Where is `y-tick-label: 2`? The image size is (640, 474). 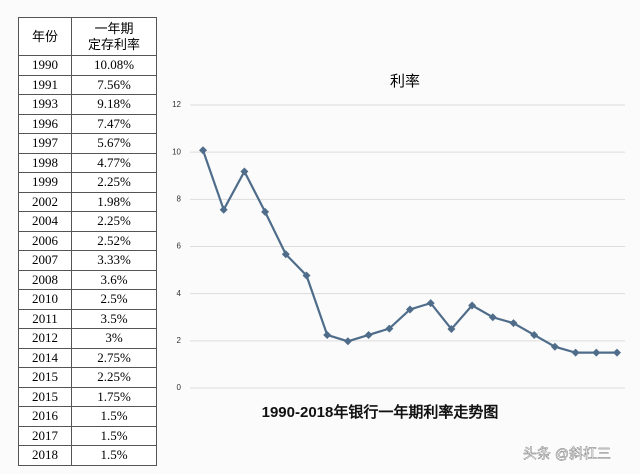 y-tick-label: 2 is located at coordinates (179, 340).